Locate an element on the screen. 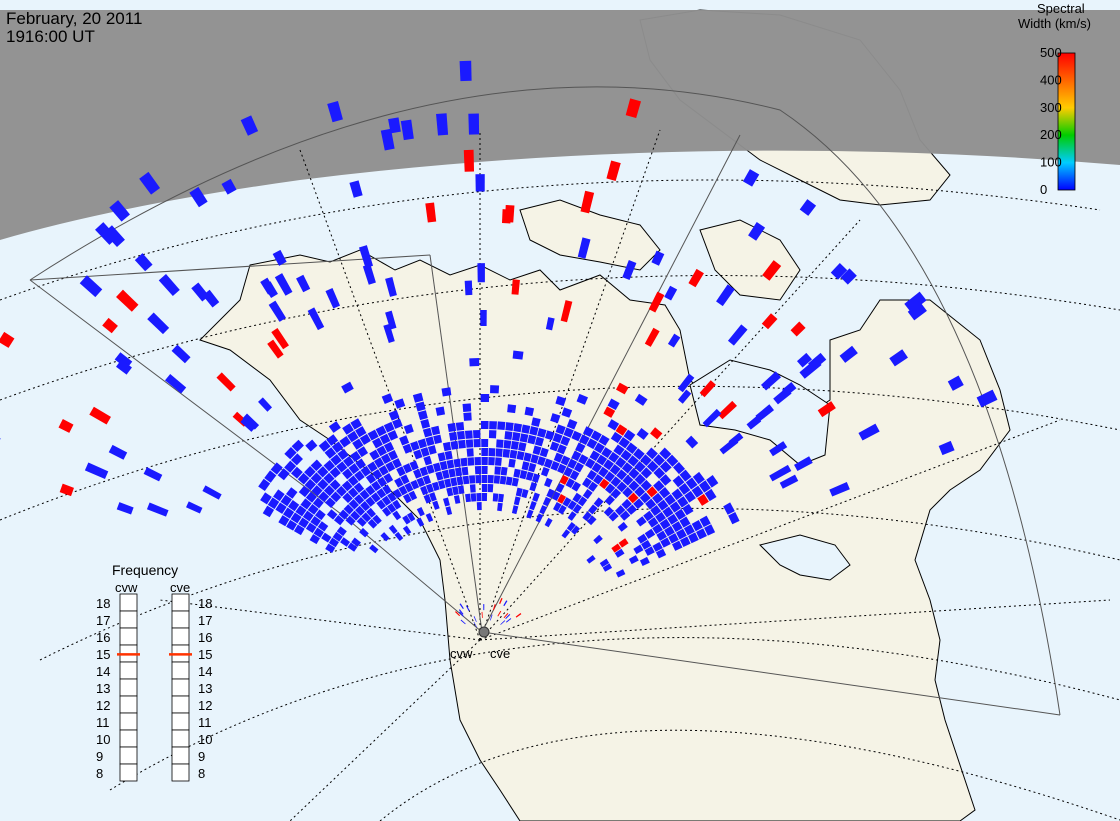  freq-tick-cve: 9 is located at coordinates (201, 756).